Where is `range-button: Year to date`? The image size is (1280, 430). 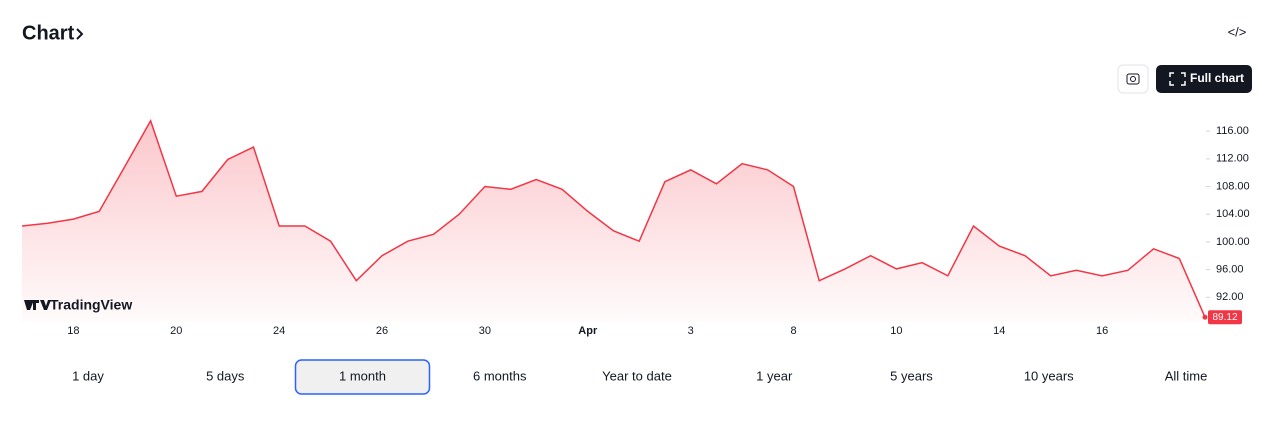
range-button: Year to date is located at coordinates (637, 375).